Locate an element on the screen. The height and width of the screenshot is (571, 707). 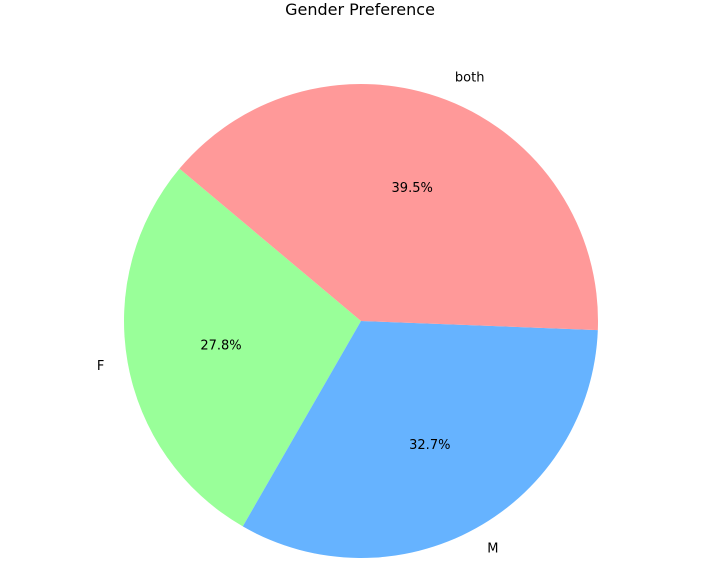
slice-label-both: both is located at coordinates (470, 77).